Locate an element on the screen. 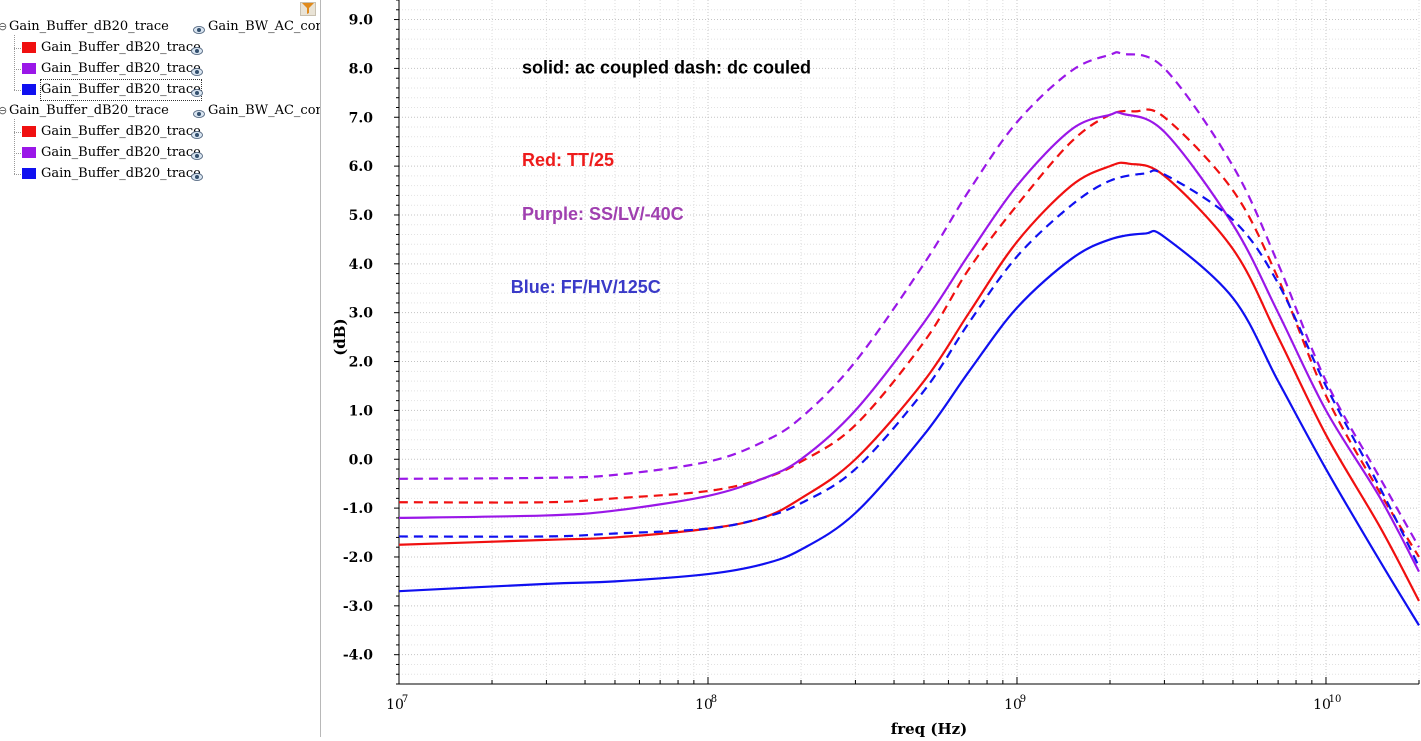 The width and height of the screenshot is (1421, 741). filter-icon is located at coordinates (308, 9).